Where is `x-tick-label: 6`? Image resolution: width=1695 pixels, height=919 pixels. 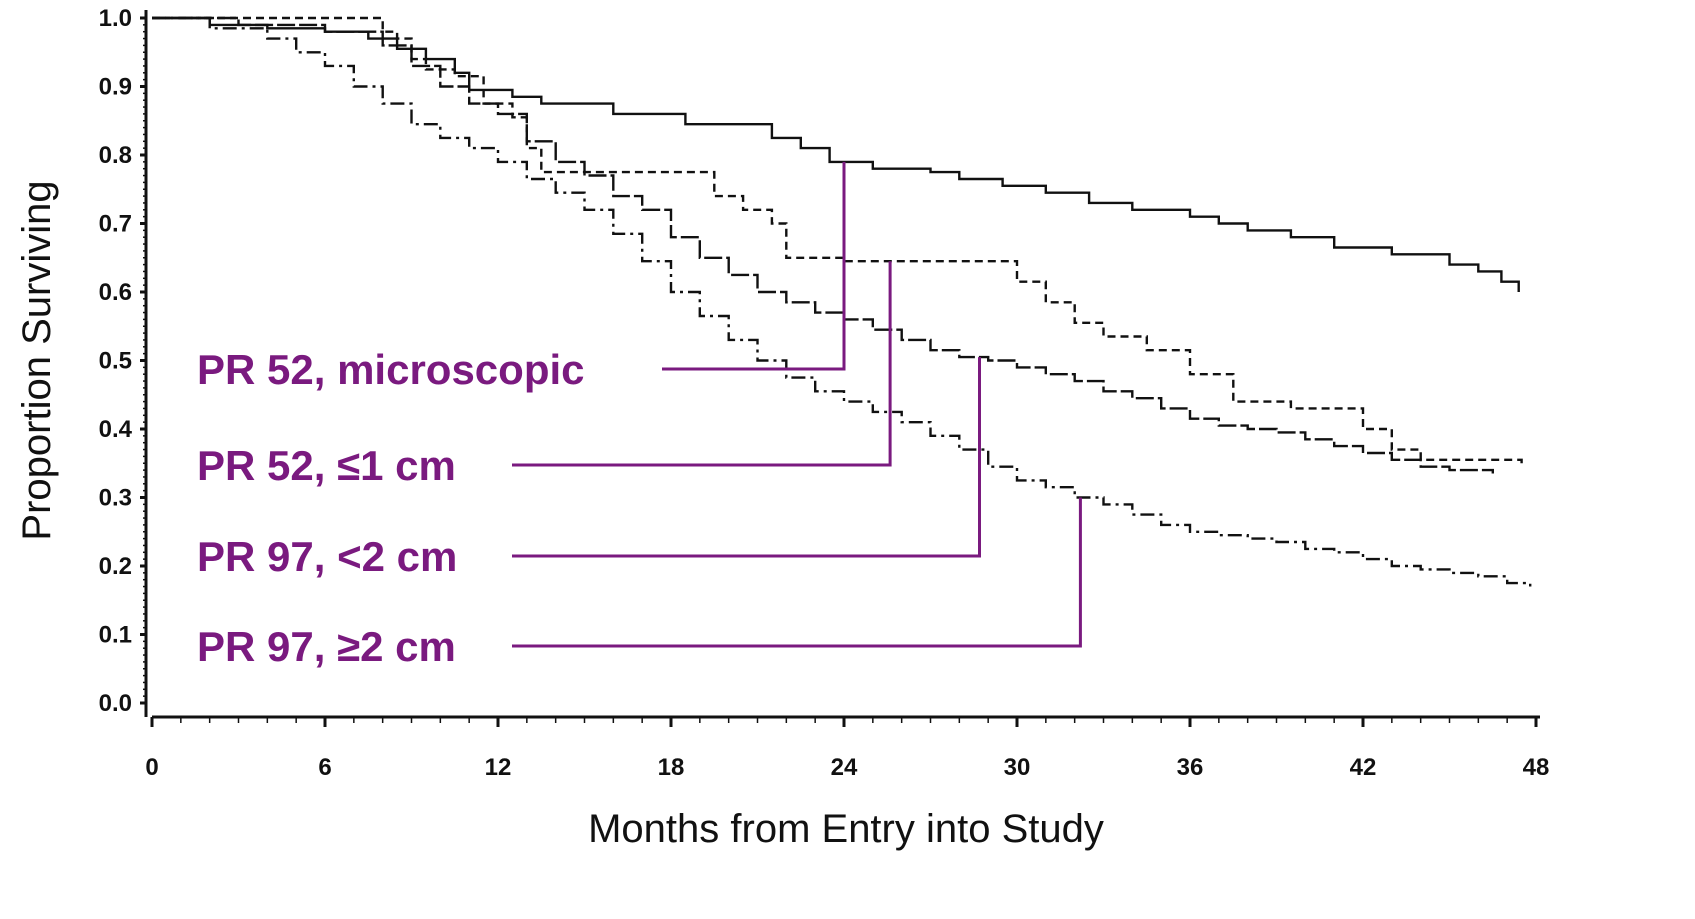 x-tick-label: 6 is located at coordinates (324, 767).